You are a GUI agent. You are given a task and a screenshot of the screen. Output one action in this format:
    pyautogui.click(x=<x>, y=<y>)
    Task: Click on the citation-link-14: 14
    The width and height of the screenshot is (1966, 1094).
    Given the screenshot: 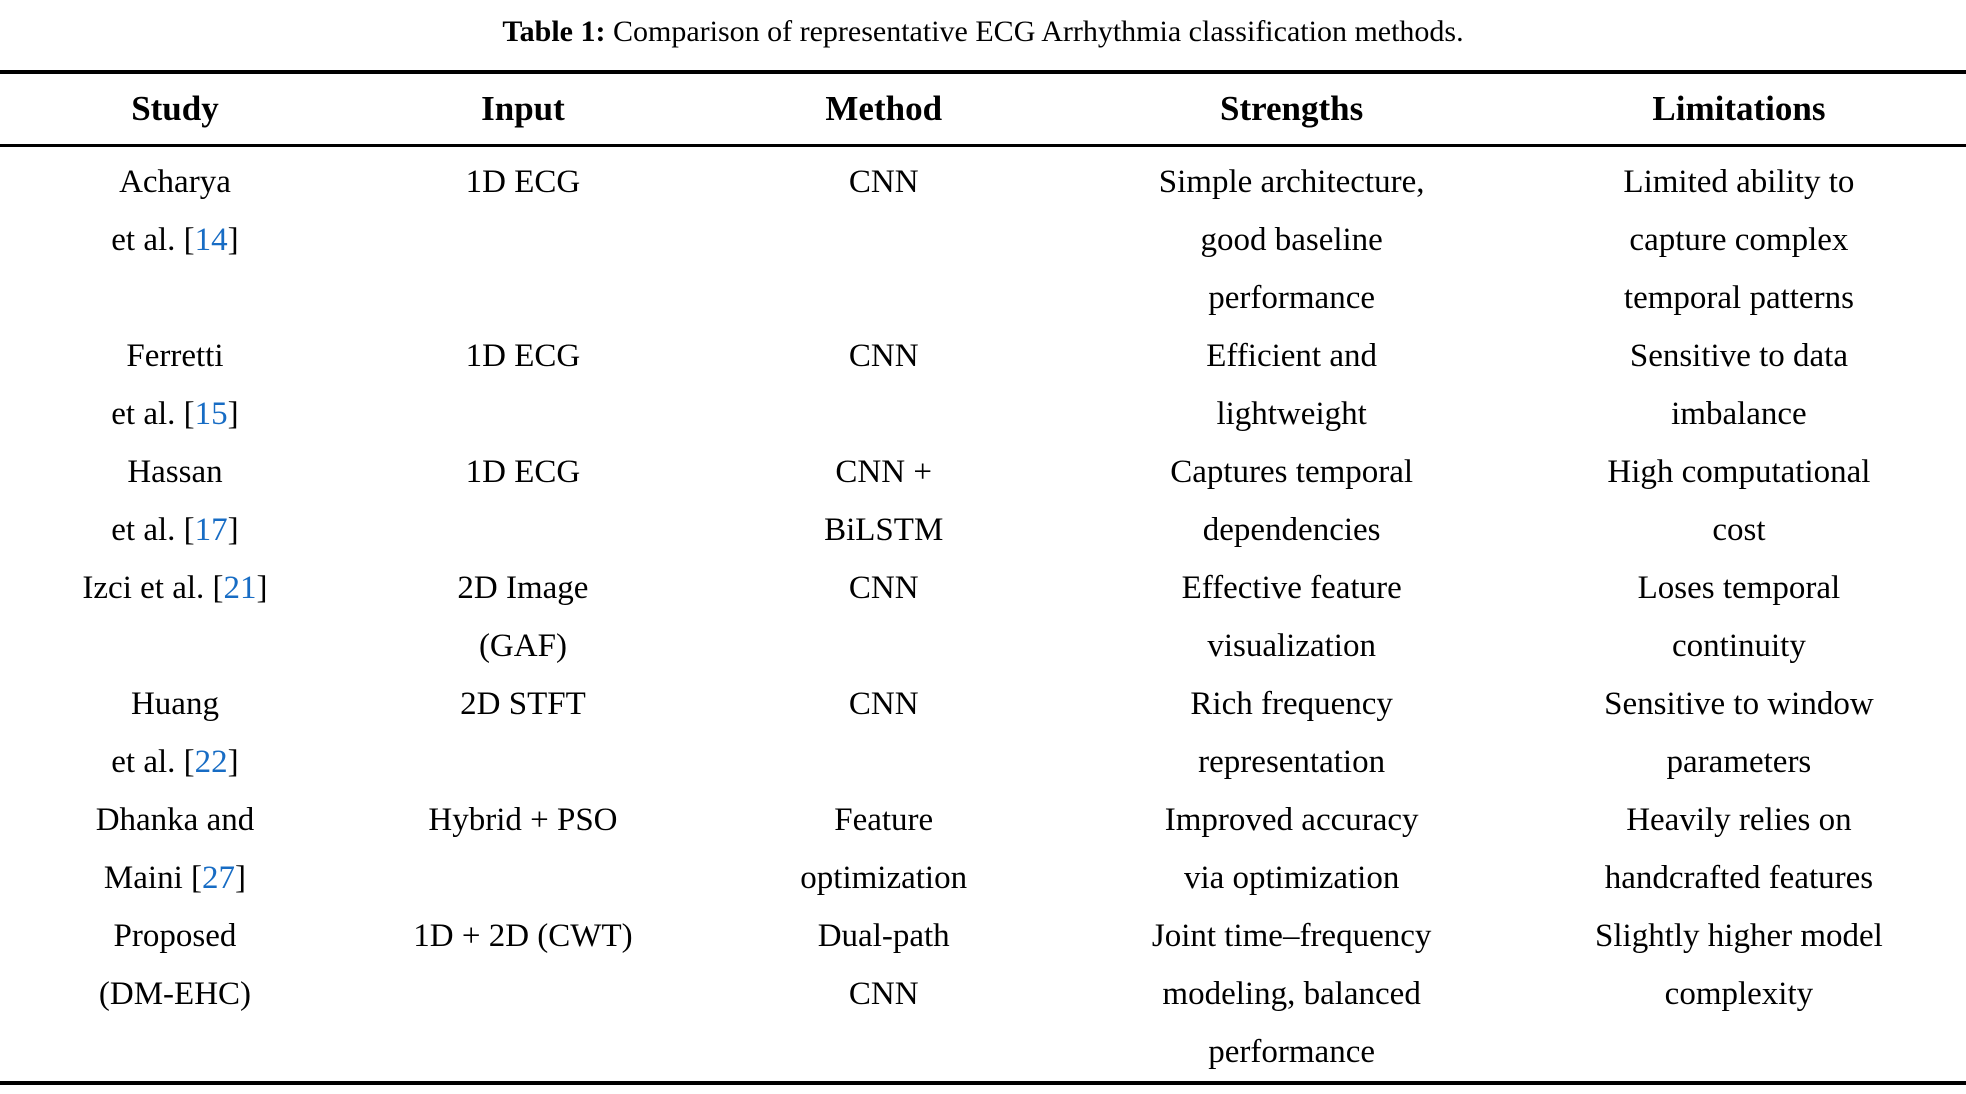 What is the action you would take?
    pyautogui.click(x=211, y=240)
    